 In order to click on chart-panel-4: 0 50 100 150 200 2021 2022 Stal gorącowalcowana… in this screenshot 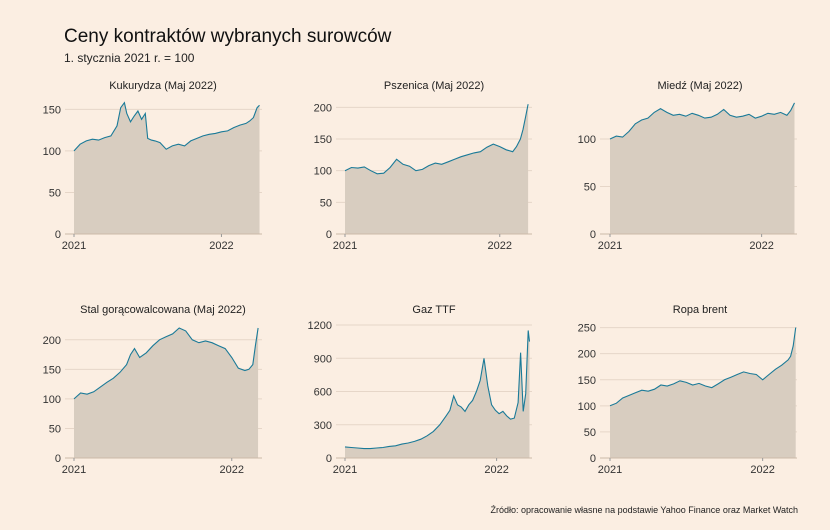, I will do `click(152, 390)`.